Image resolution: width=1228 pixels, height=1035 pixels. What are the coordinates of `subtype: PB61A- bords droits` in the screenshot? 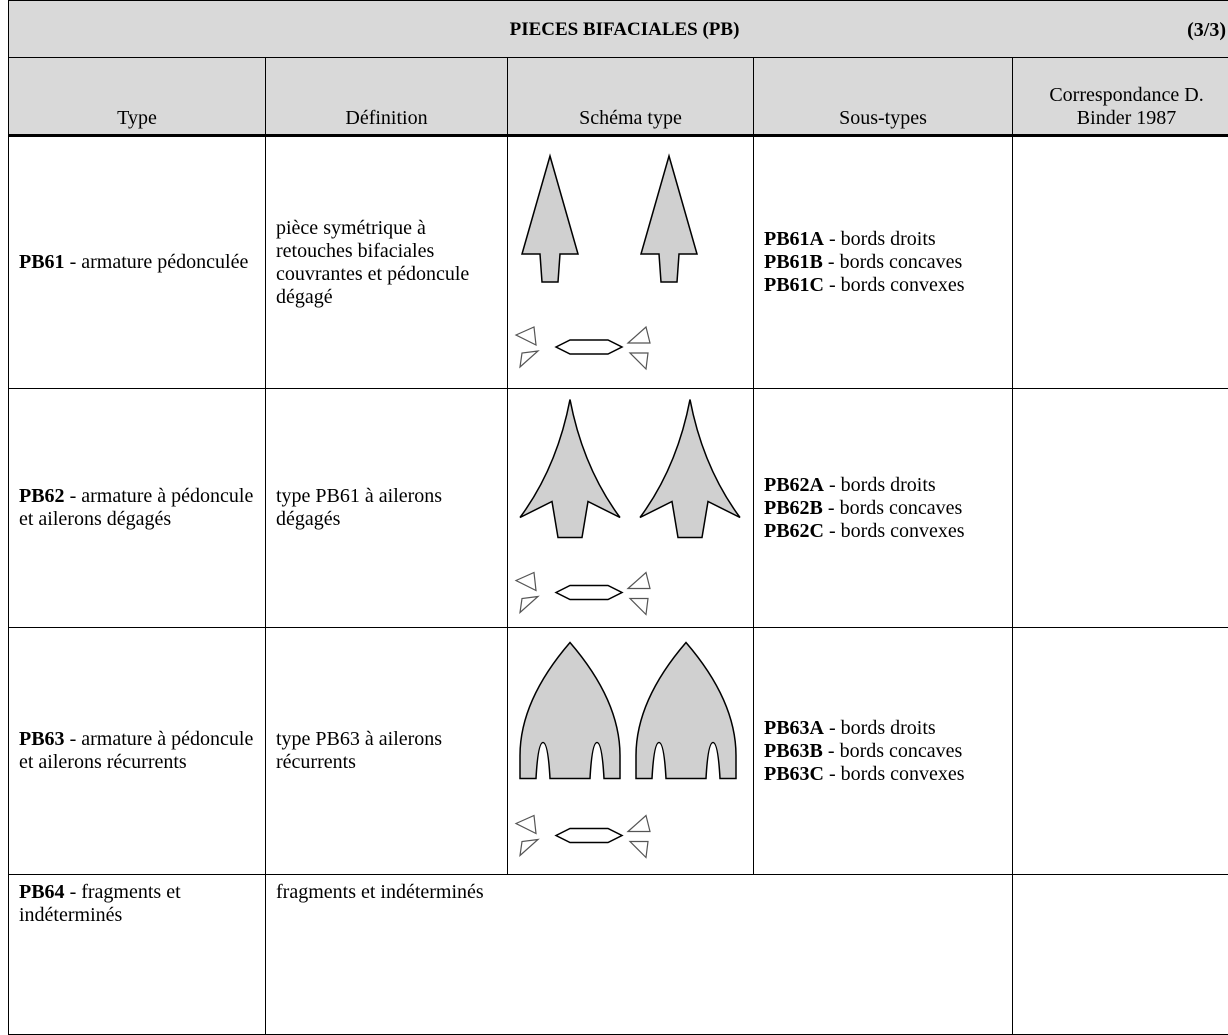 It's located at (883, 239).